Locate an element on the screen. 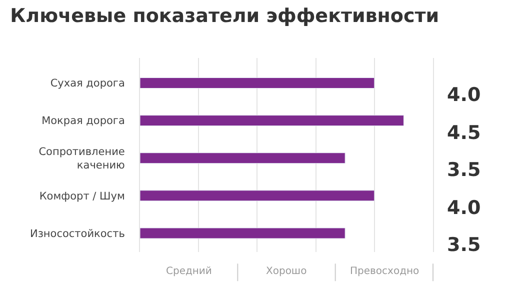  y-tick-label: Сопротивление качению is located at coordinates (82, 159).